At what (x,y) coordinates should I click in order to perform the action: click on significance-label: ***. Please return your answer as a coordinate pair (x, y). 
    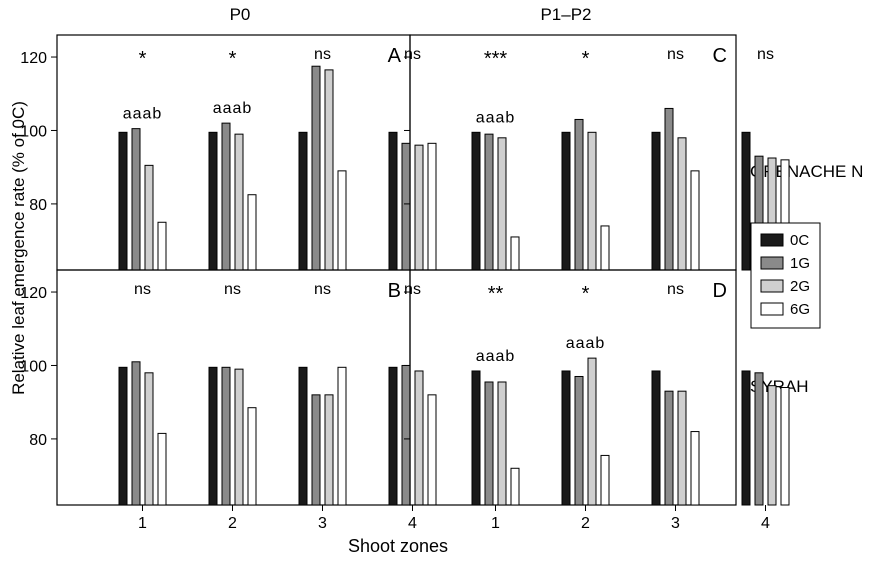
    Looking at the image, I should click on (496, 59).